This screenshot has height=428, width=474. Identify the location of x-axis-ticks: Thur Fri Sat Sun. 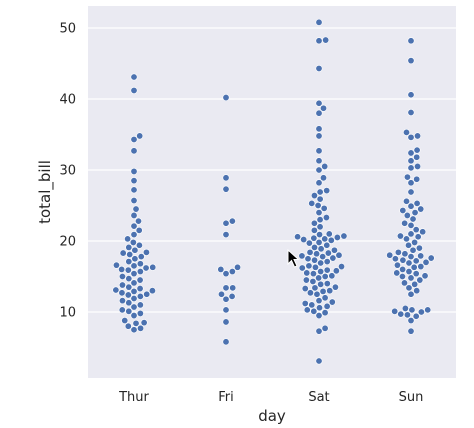
(270, 397).